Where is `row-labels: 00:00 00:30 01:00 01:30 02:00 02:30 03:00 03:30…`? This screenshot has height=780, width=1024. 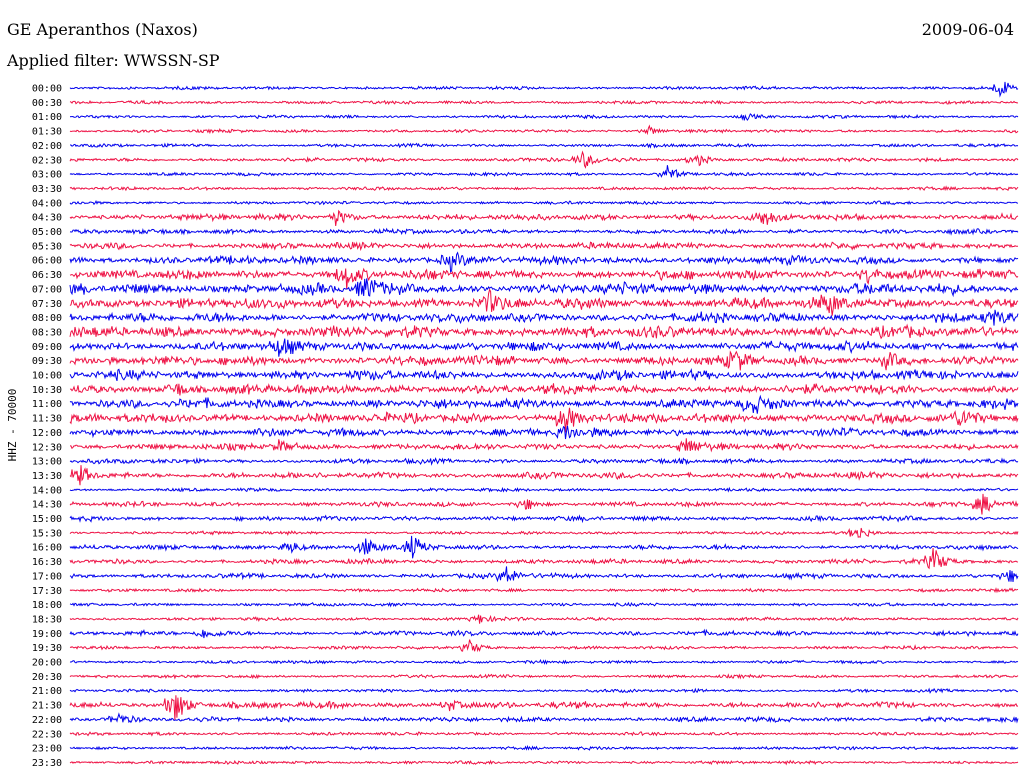 row-labels: 00:00 00:30 01:00 01:30 02:00 02:30 03:00 03:30… is located at coordinates (47, 426).